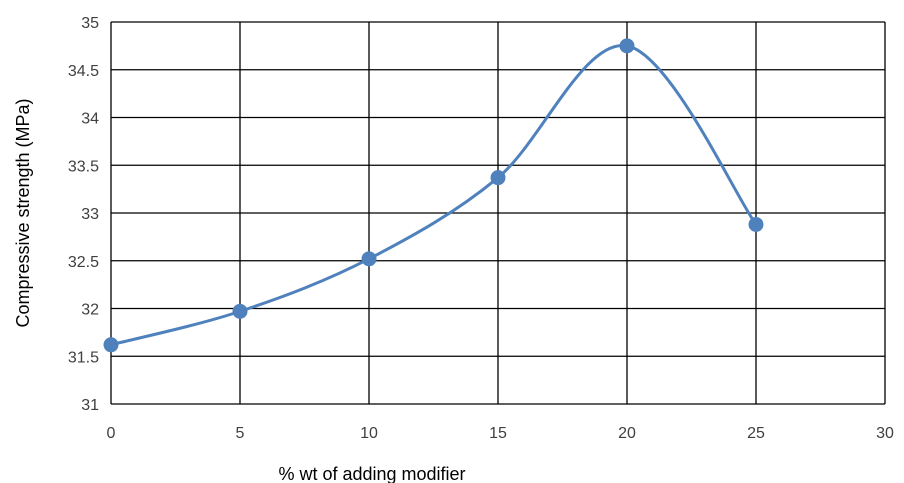 This screenshot has height=483, width=904. What do you see at coordinates (90, 405) in the screenshot?
I see `y-tick-label-0: 31` at bounding box center [90, 405].